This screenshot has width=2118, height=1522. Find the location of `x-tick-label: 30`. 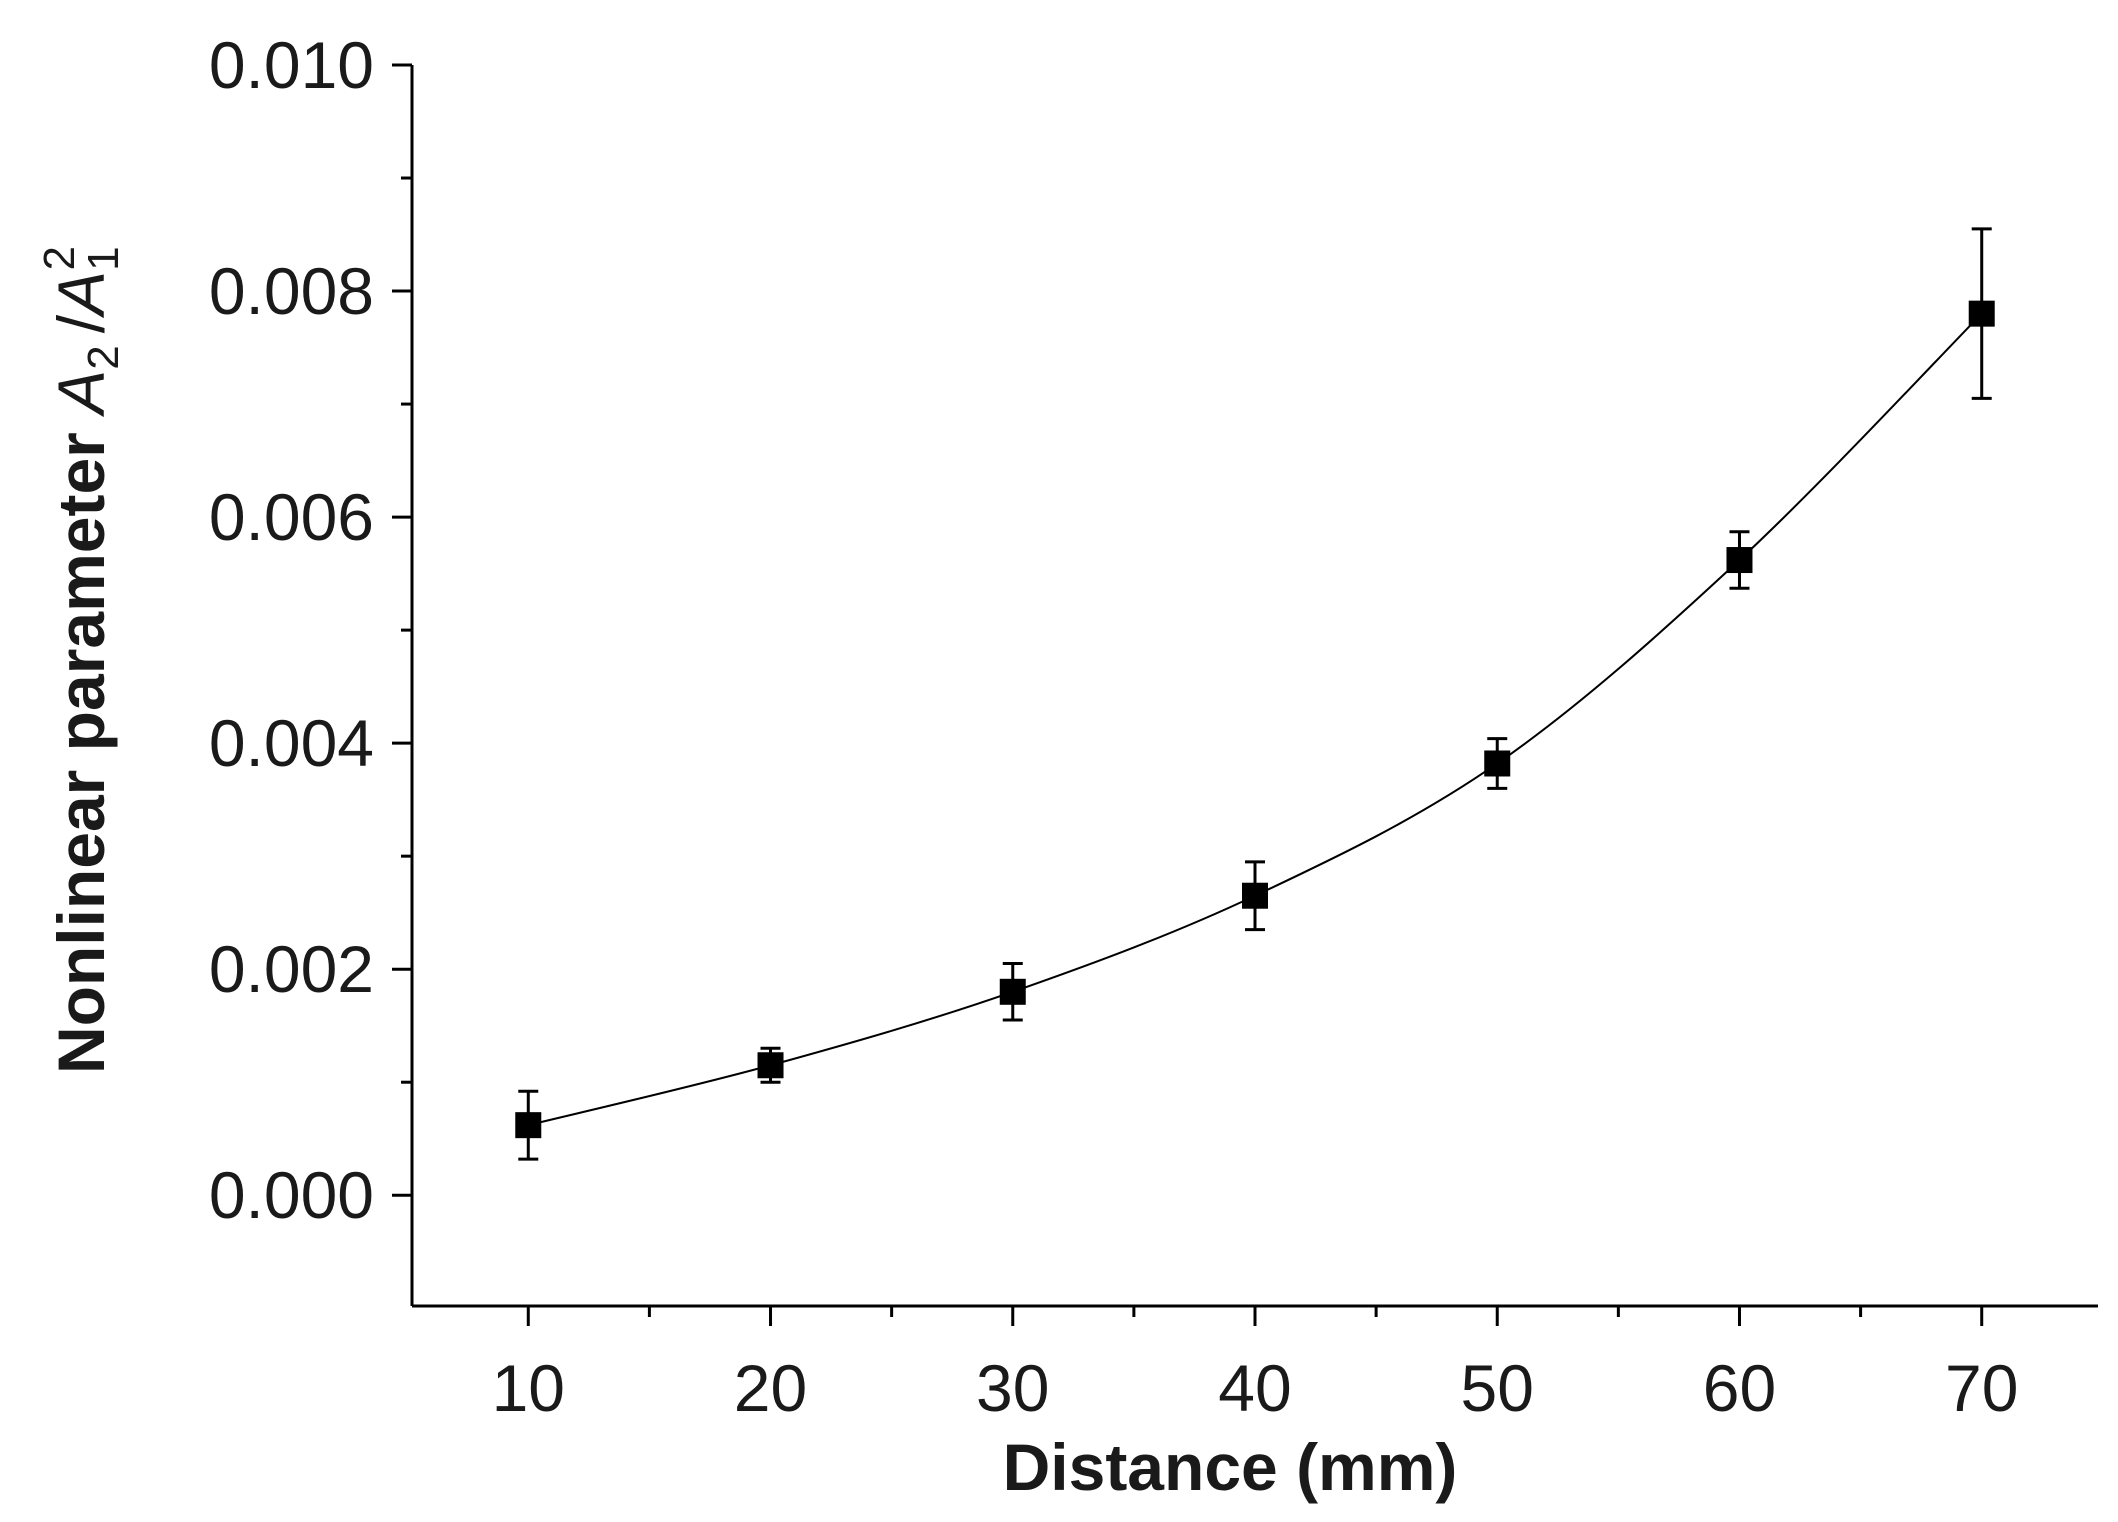

x-tick-label: 30 is located at coordinates (1012, 1388).